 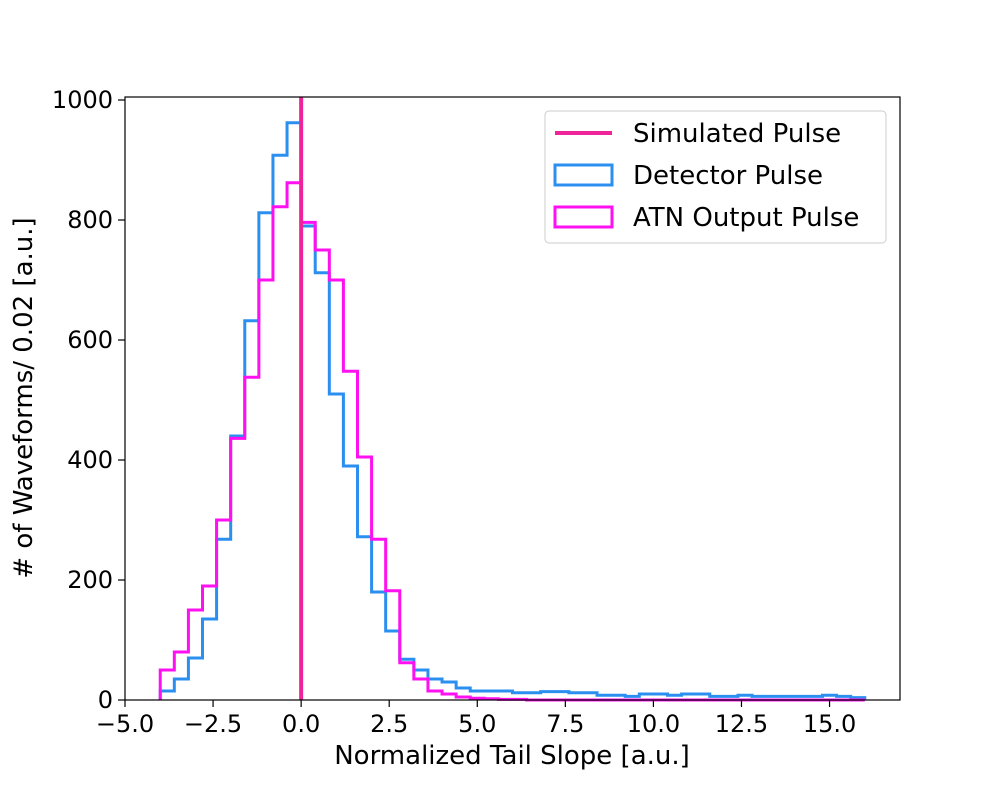 I want to click on y-axis: 0 200 400 600 800 1000, so click(x=88, y=400).